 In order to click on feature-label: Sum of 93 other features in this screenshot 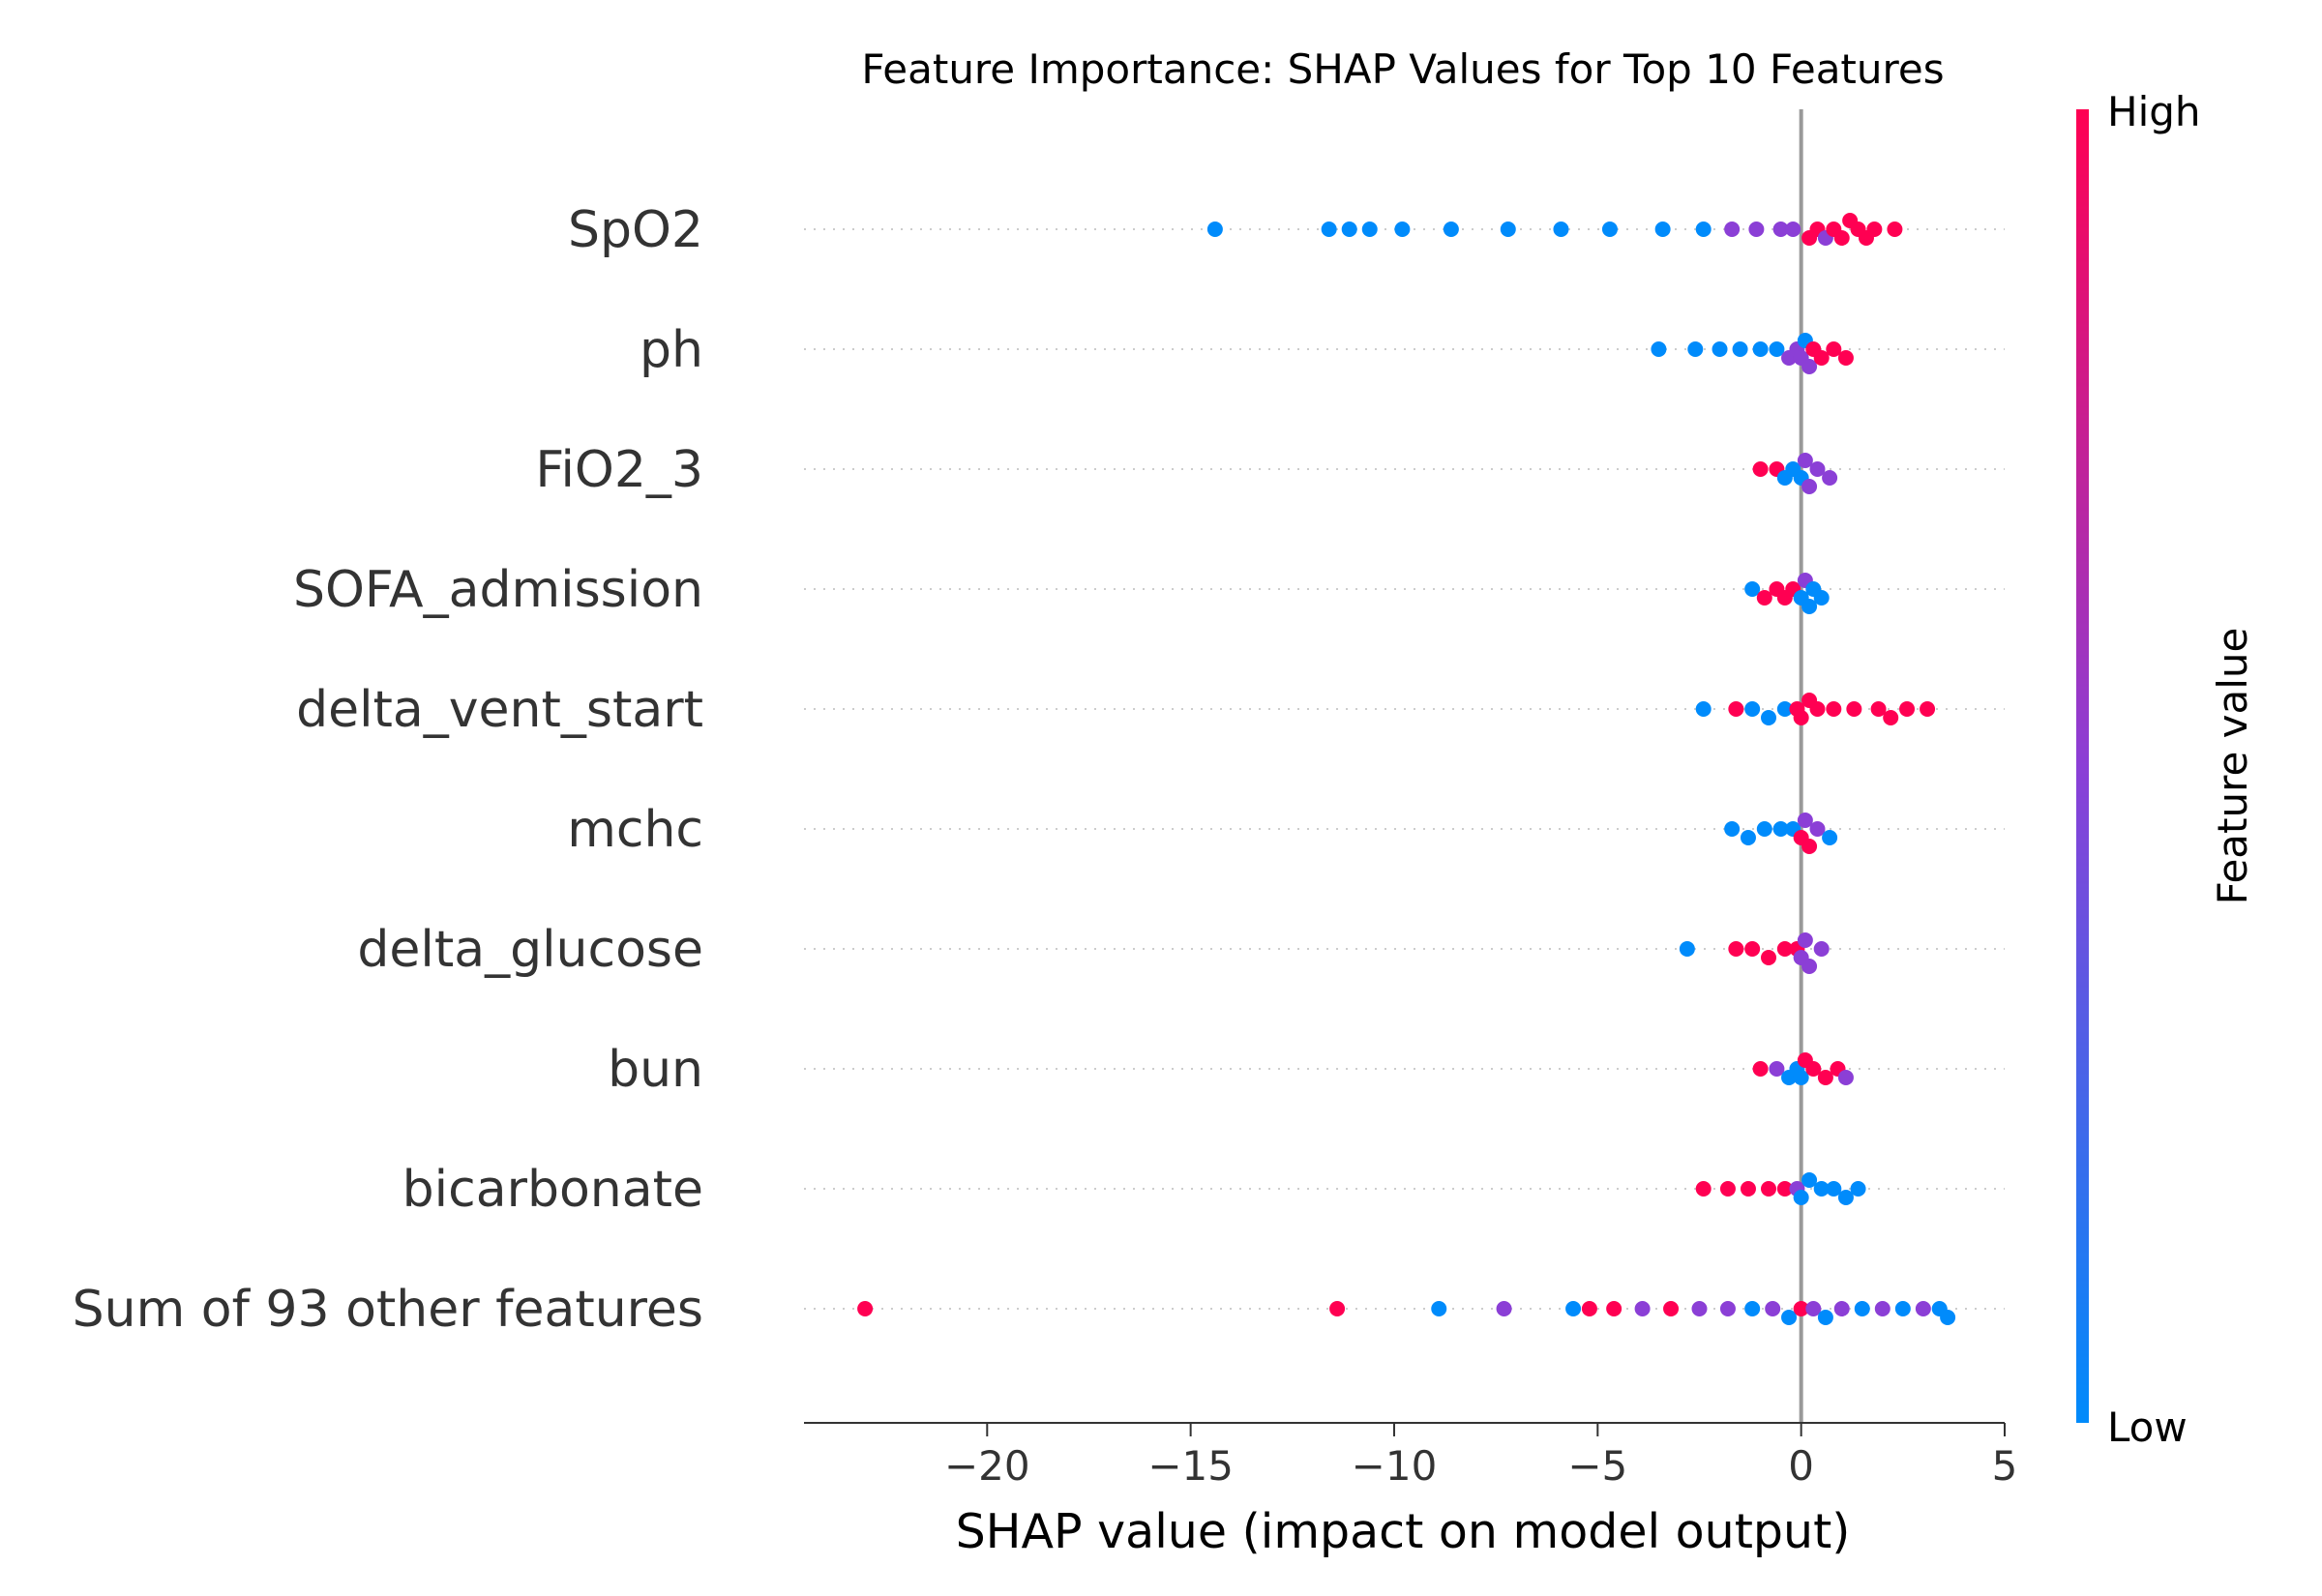, I will do `click(388, 1310)`.